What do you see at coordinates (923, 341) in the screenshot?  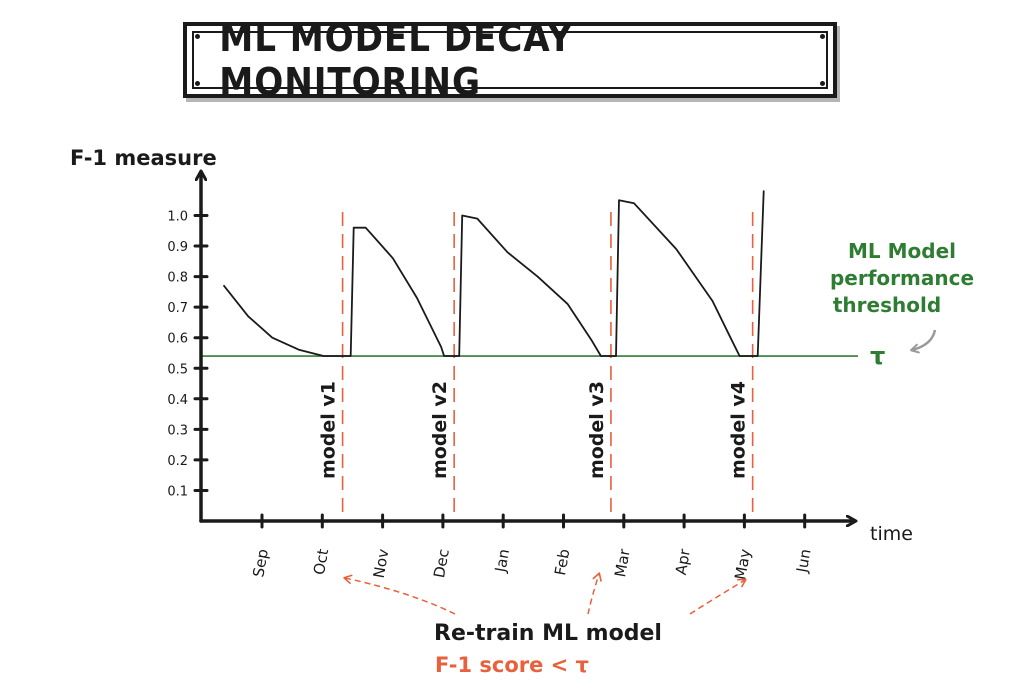 I see `threshold-pointer-arrow` at bounding box center [923, 341].